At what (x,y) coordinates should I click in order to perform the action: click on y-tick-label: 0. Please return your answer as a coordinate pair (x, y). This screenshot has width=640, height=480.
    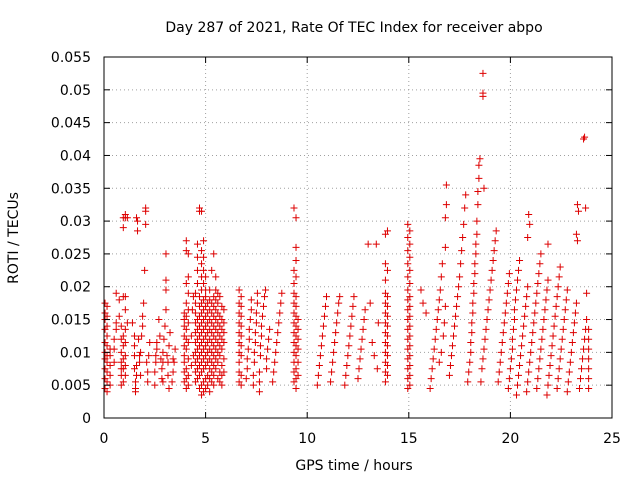
    Looking at the image, I should click on (86, 419).